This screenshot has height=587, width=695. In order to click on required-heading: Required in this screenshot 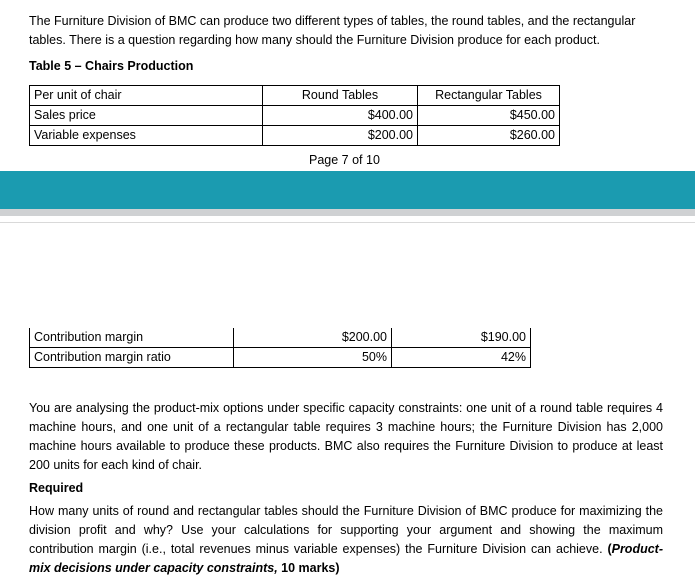, I will do `click(56, 488)`.